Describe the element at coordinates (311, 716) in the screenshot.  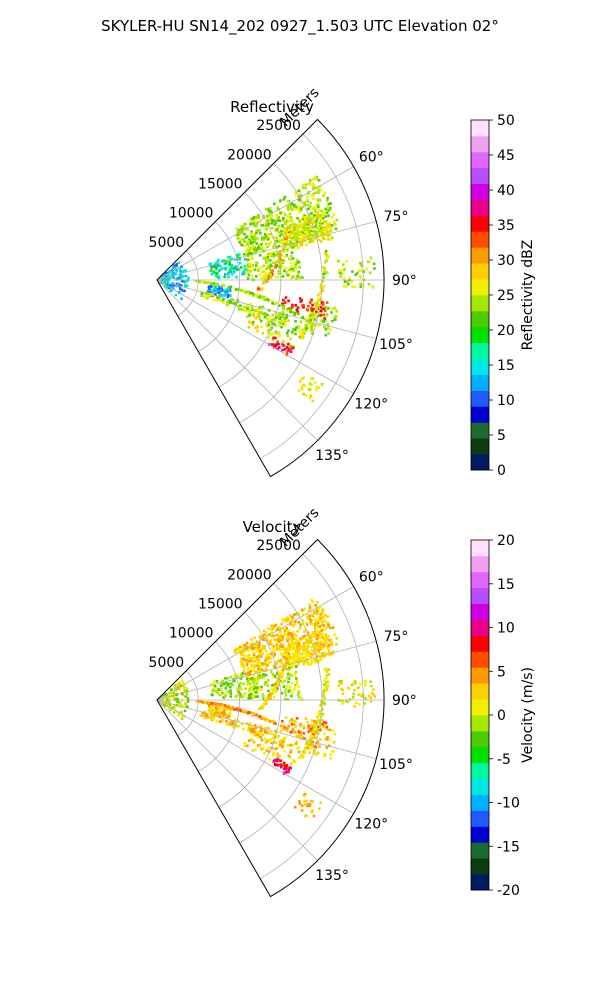
I see `range-grid-arc` at that location.